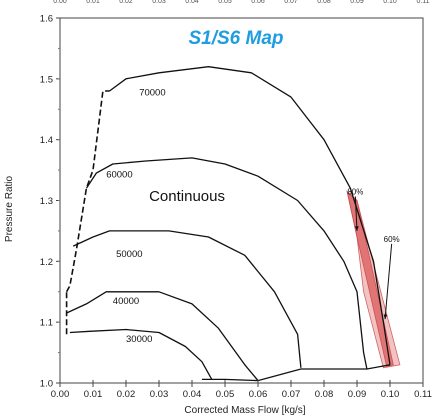 This screenshot has width=442, height=419. Describe the element at coordinates (46, 201) in the screenshot. I see `y-tick-label: 1.3` at that location.